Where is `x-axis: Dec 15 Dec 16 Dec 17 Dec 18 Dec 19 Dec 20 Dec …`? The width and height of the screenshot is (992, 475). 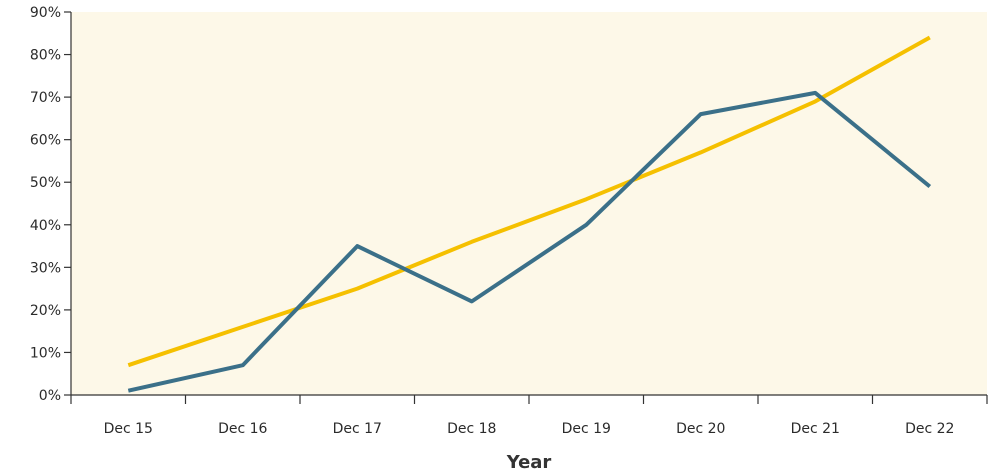
x-axis: Dec 15 Dec 16 Dec 17 Dec 18 Dec 19 Dec 20 Dec … is located at coordinates (529, 415).